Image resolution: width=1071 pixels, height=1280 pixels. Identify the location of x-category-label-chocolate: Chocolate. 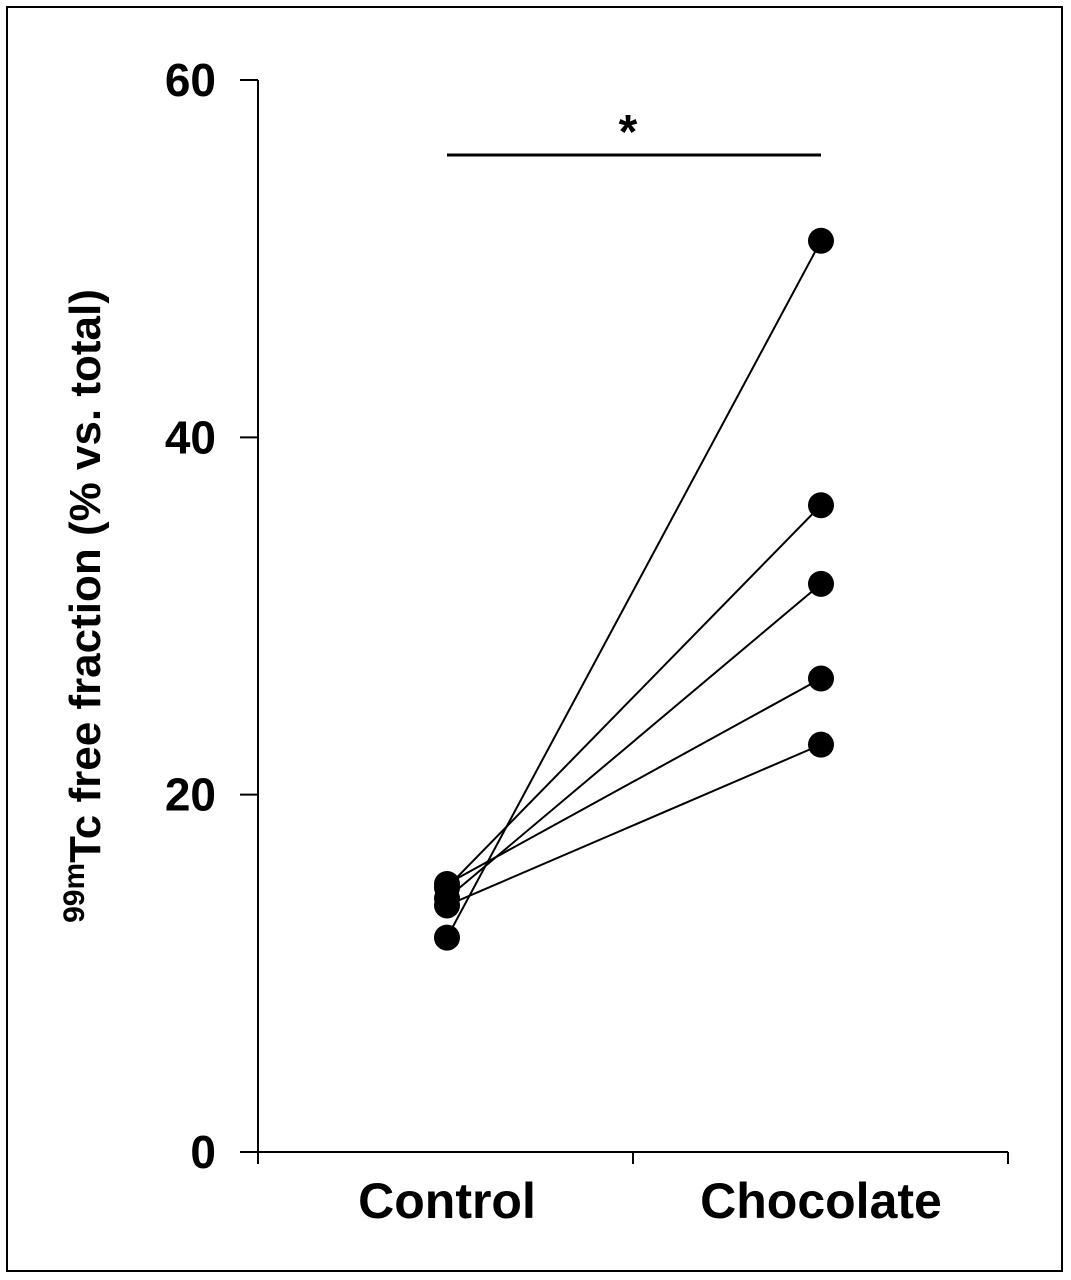
(821, 1201).